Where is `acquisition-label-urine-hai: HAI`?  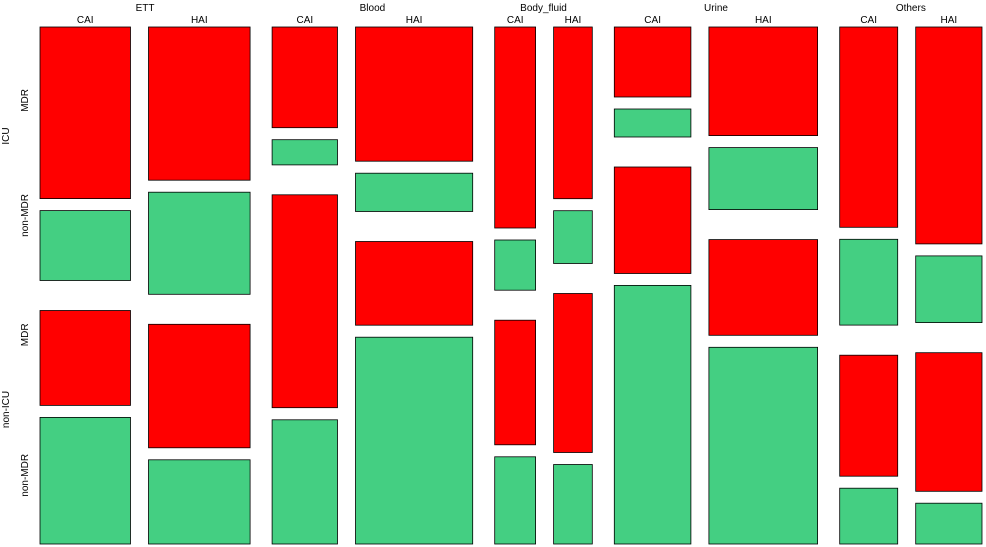 acquisition-label-urine-hai: HAI is located at coordinates (763, 20).